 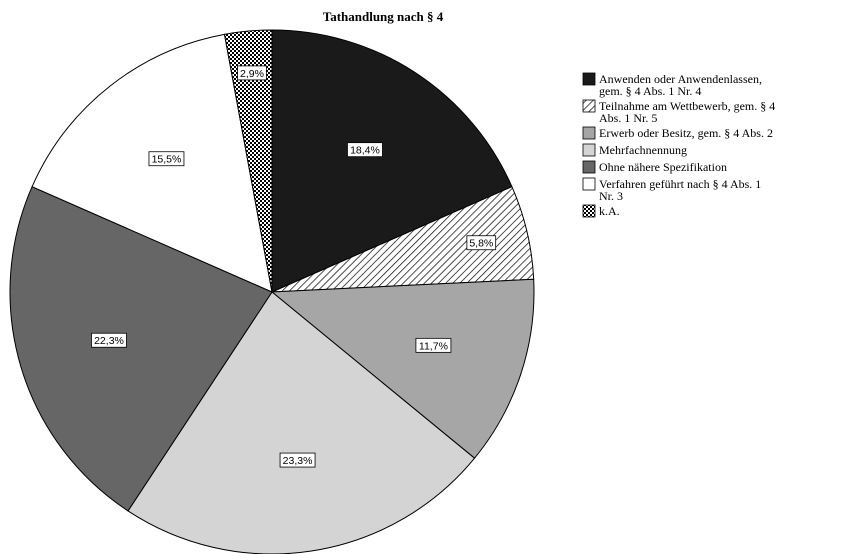 What do you see at coordinates (383, 16) in the screenshot?
I see `chart-title: Tathandlung nach § 4` at bounding box center [383, 16].